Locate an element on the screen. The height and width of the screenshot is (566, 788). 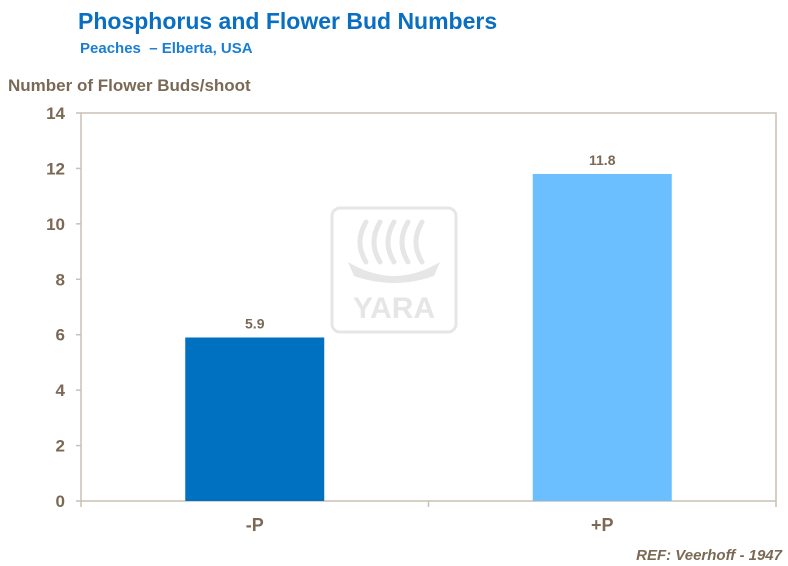
x-tick-label: +P is located at coordinates (602, 525).